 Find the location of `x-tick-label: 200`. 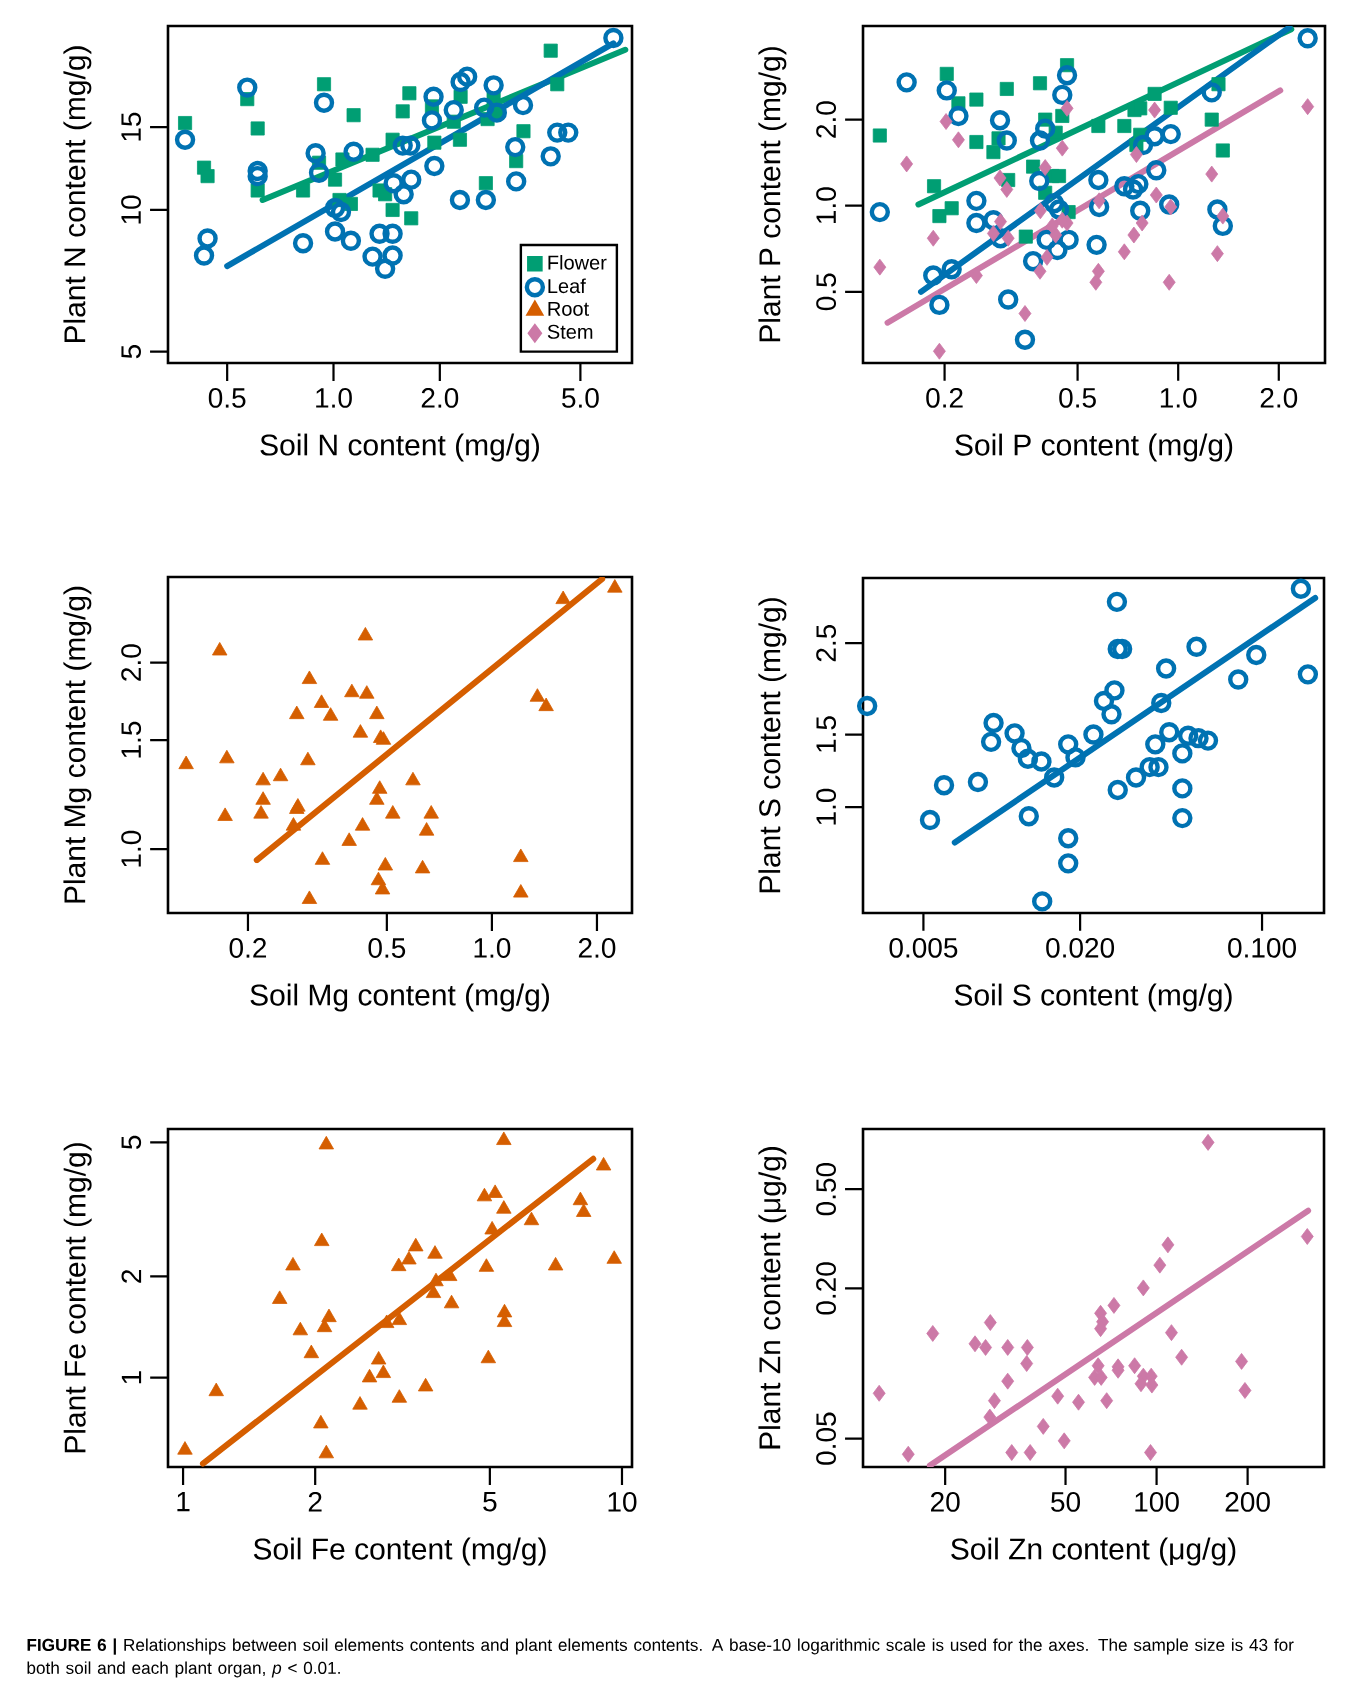

x-tick-label: 200 is located at coordinates (1247, 1501).